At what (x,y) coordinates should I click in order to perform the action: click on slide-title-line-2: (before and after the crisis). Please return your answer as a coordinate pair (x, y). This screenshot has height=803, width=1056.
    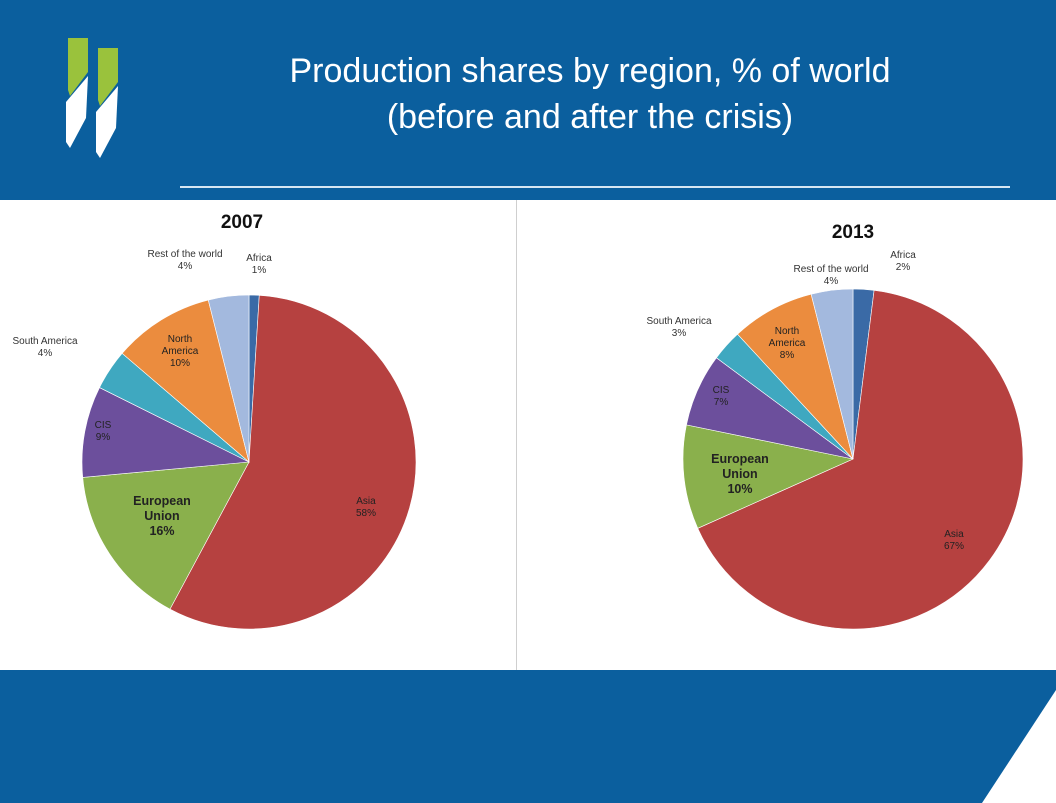
    Looking at the image, I should click on (590, 117).